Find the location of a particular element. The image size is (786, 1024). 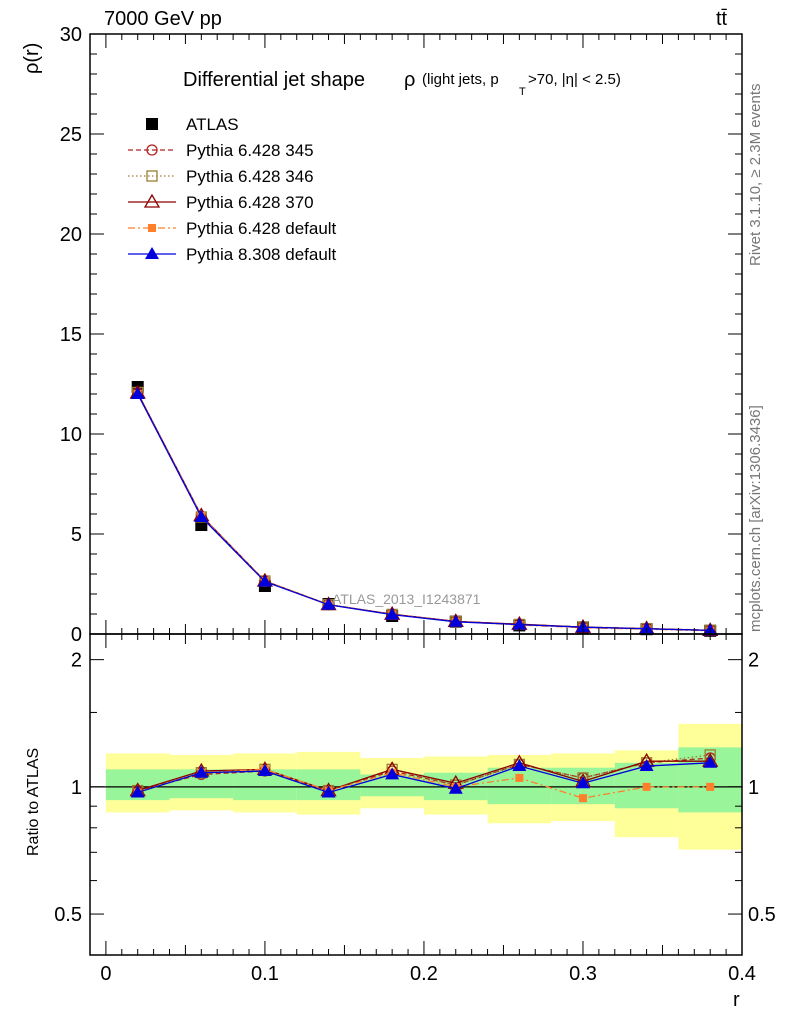

process-label: tt̄ is located at coordinates (722, 19).